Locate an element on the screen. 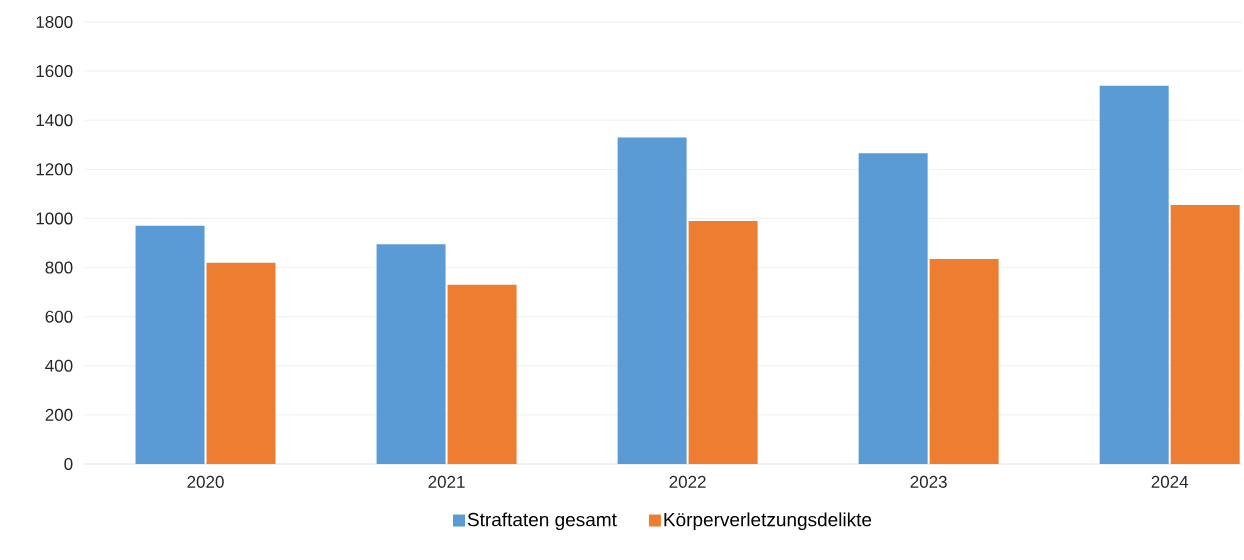 The width and height of the screenshot is (1244, 560). y-tick-label: 600 is located at coordinates (59, 316).